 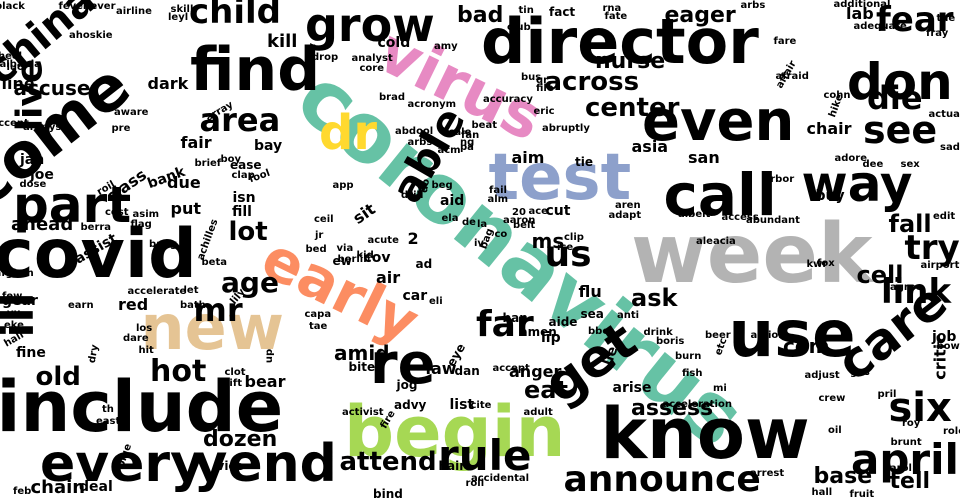 What do you see at coordinates (480, 15) in the screenshot?
I see `cloud-word: bad` at bounding box center [480, 15].